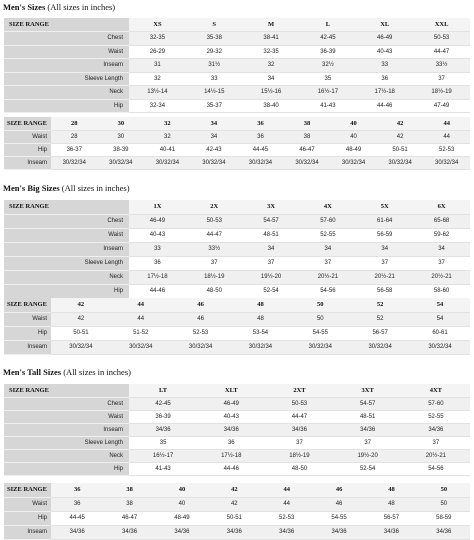 This screenshot has height=540, width=474. I want to click on table-cell: 30, so click(121, 137).